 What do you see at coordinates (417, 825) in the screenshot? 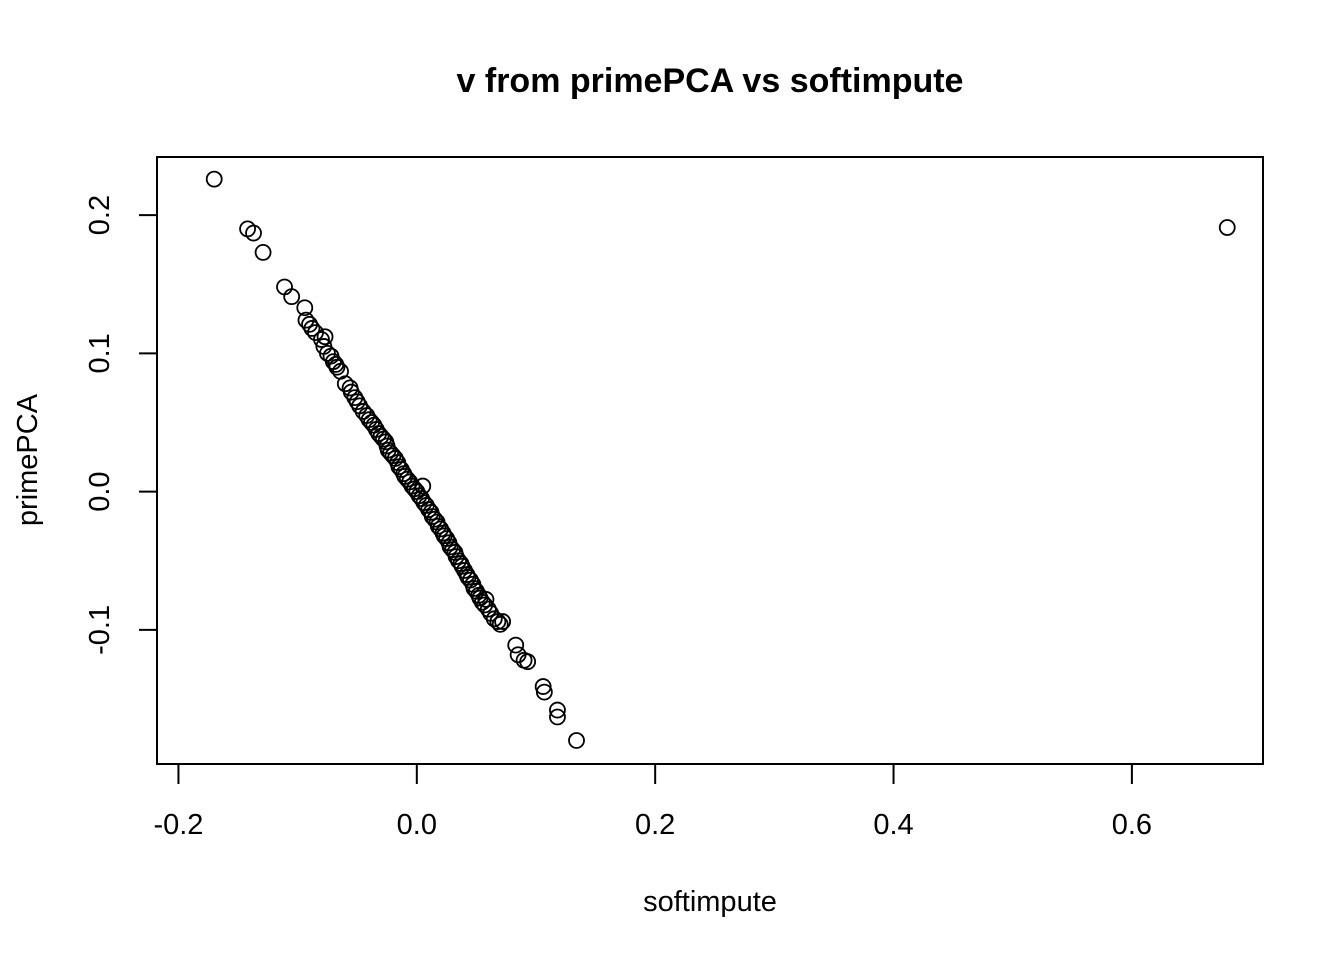
I see `x-tick-label: 0.0` at bounding box center [417, 825].